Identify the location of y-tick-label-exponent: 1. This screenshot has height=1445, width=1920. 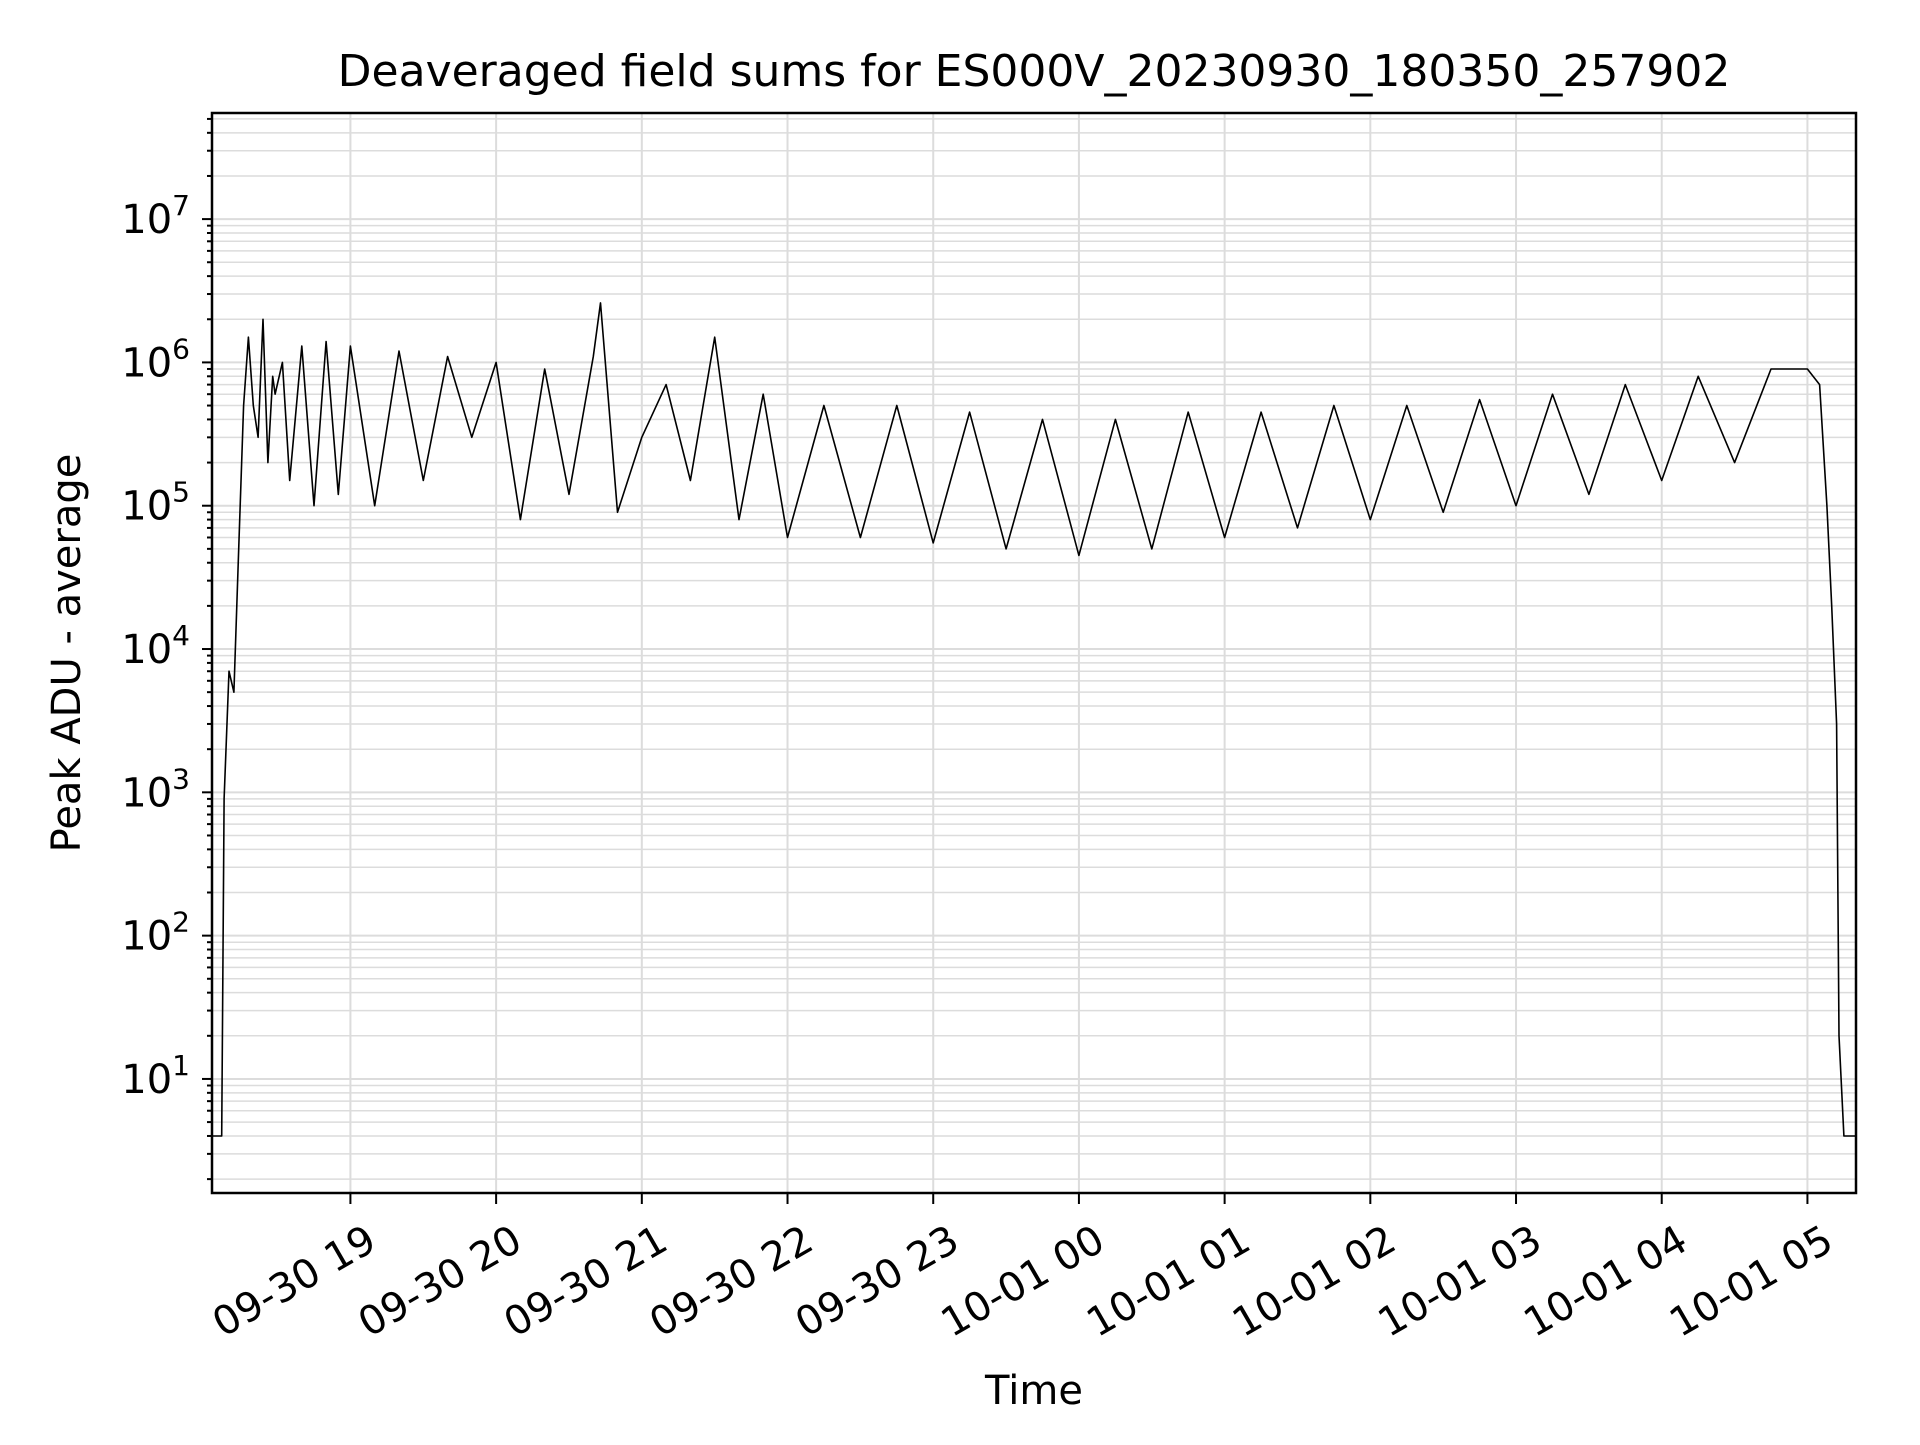
(181, 1065).